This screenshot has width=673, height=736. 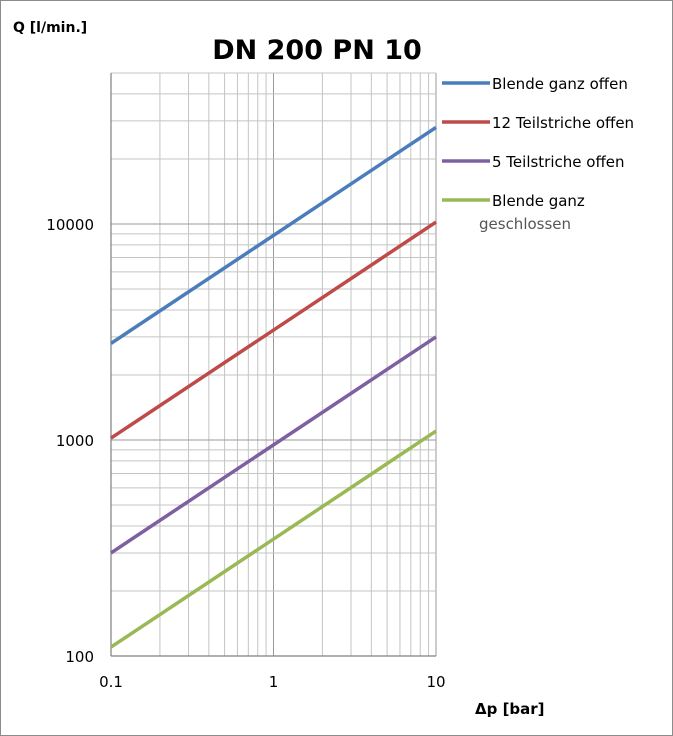 What do you see at coordinates (317, 50) in the screenshot?
I see `chart-title: DN 200 PN 10` at bounding box center [317, 50].